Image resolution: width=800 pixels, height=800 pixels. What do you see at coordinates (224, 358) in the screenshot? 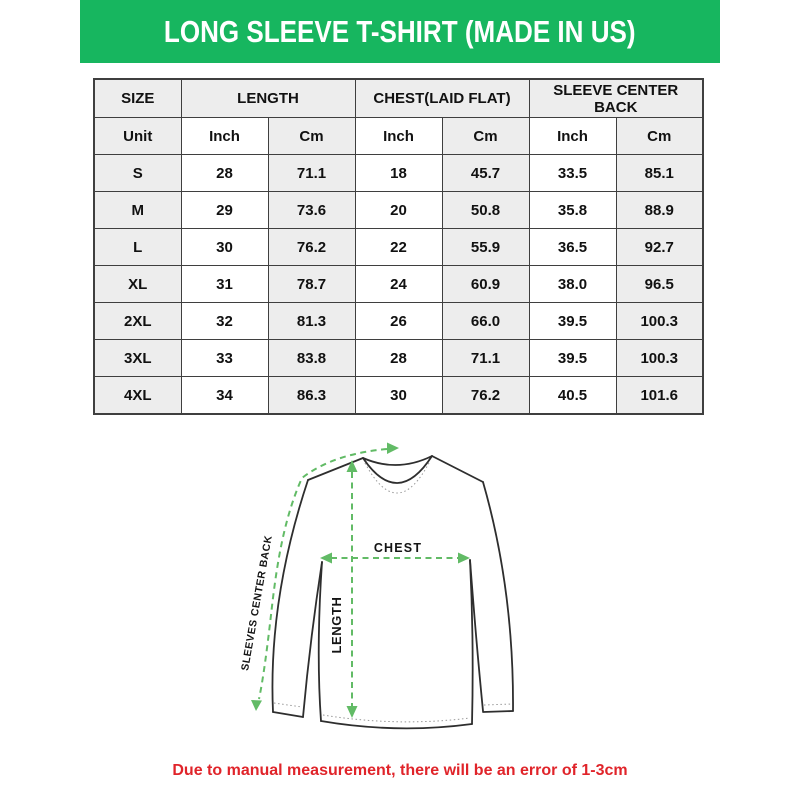
I see `value-cell: 33` at bounding box center [224, 358].